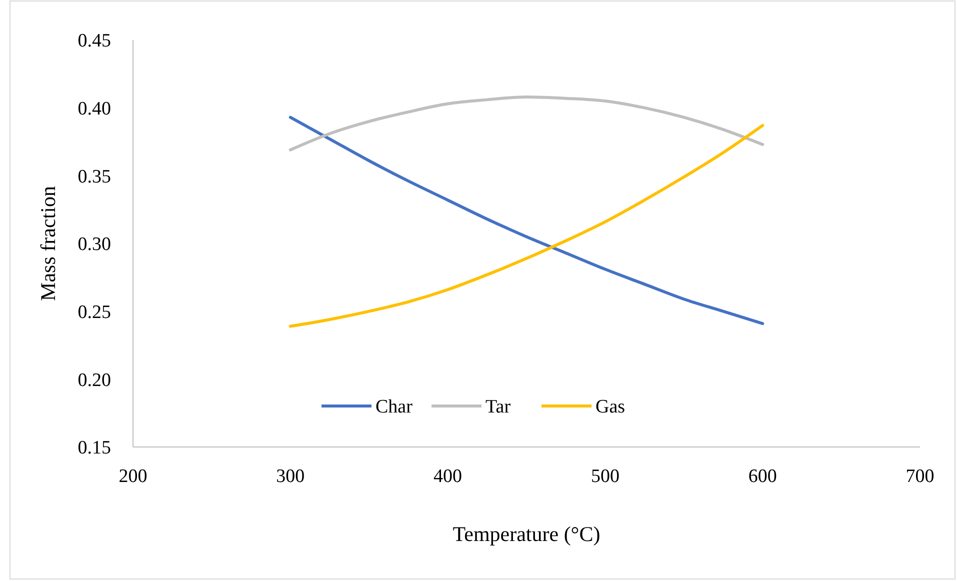  I want to click on y-tick-label: 0.45, so click(94, 41).